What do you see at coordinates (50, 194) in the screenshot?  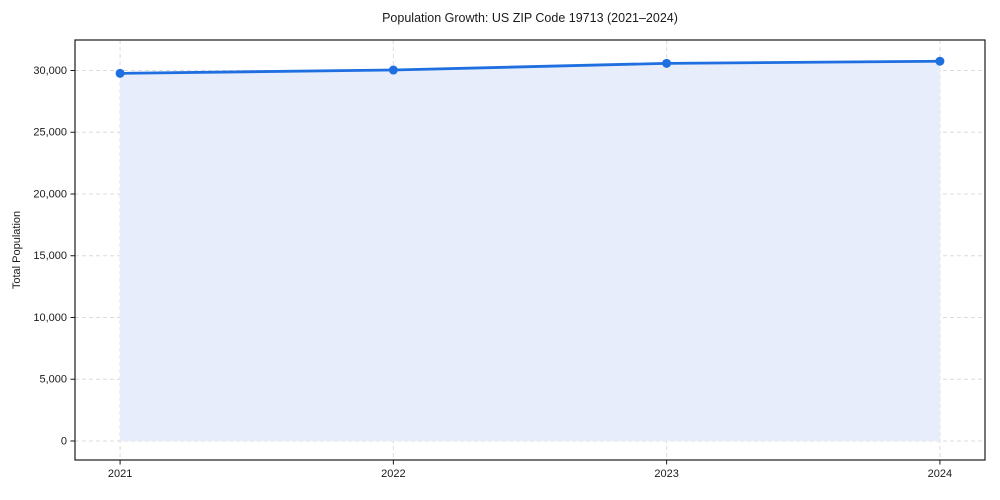 I see `y-tick-label: 20,000` at bounding box center [50, 194].